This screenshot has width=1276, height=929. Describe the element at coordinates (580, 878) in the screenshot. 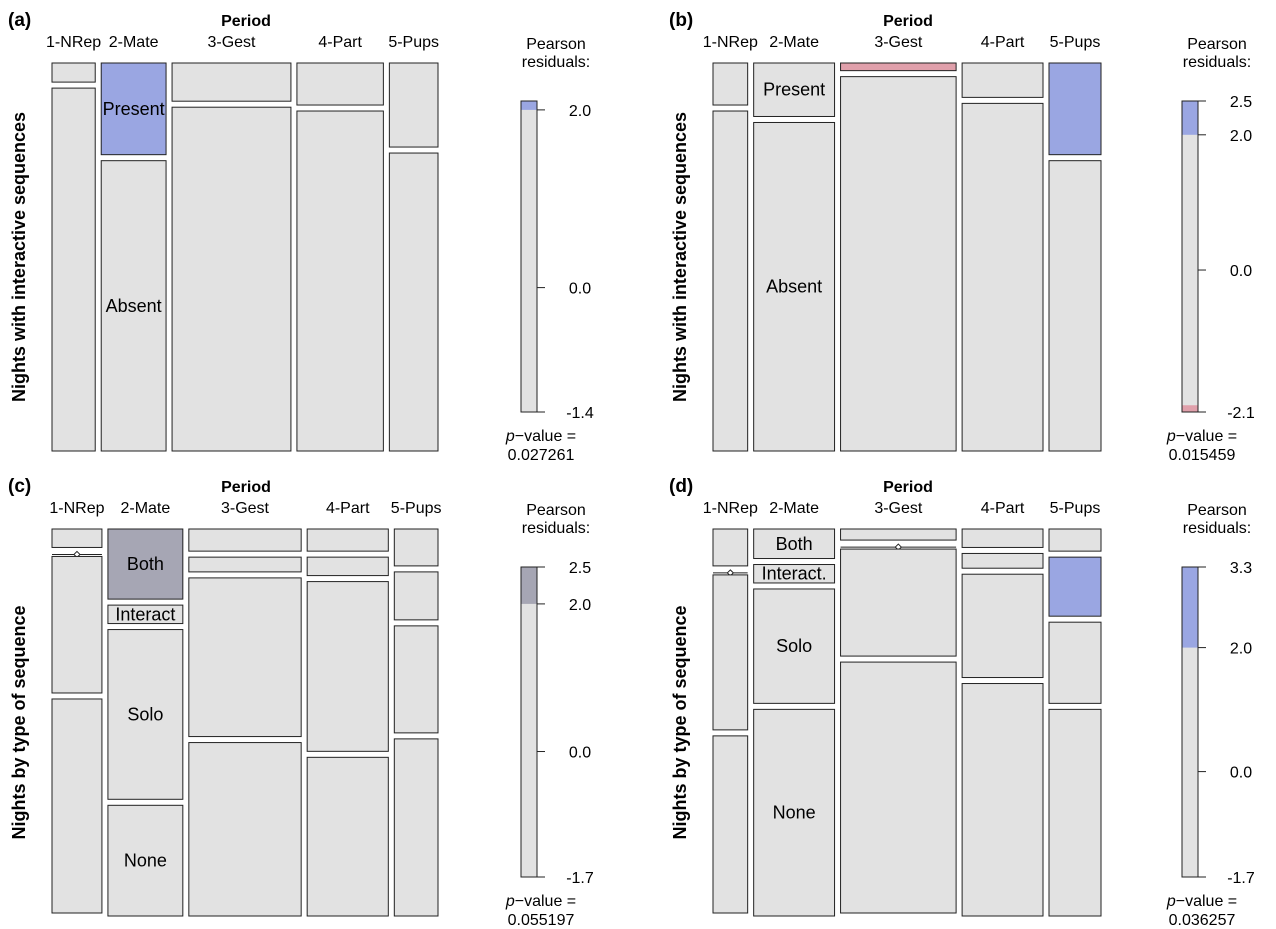

I see `legend-tick-label: -1.7` at that location.